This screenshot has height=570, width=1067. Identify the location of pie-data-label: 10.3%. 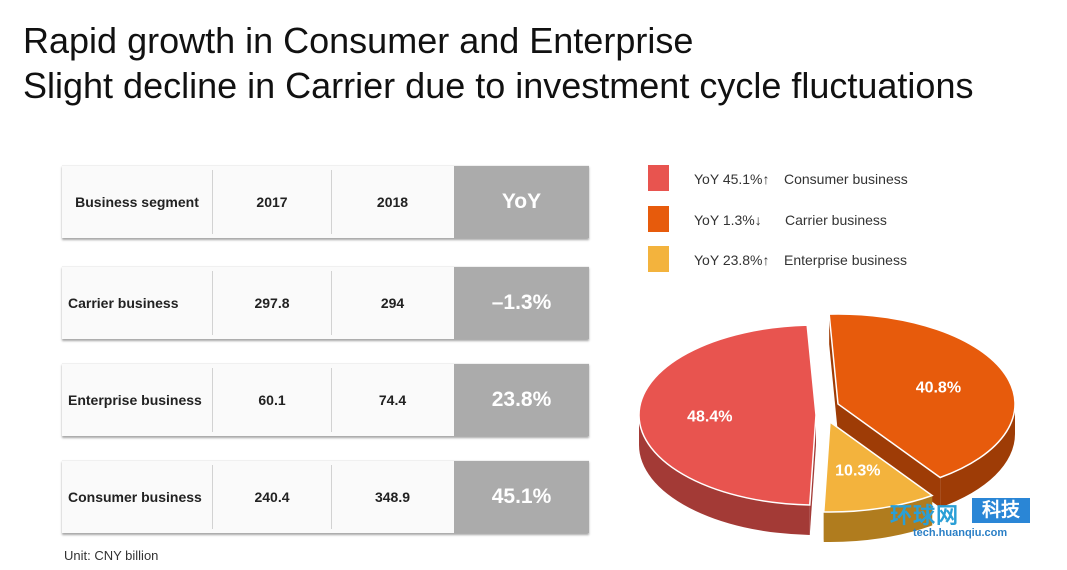
(857, 470).